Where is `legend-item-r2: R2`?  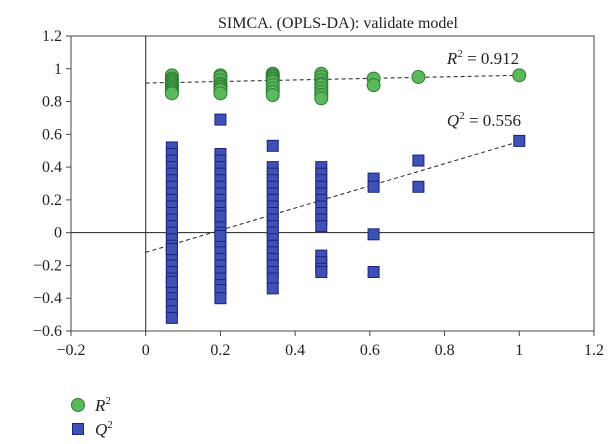 legend-item-r2: R2 is located at coordinates (91, 405).